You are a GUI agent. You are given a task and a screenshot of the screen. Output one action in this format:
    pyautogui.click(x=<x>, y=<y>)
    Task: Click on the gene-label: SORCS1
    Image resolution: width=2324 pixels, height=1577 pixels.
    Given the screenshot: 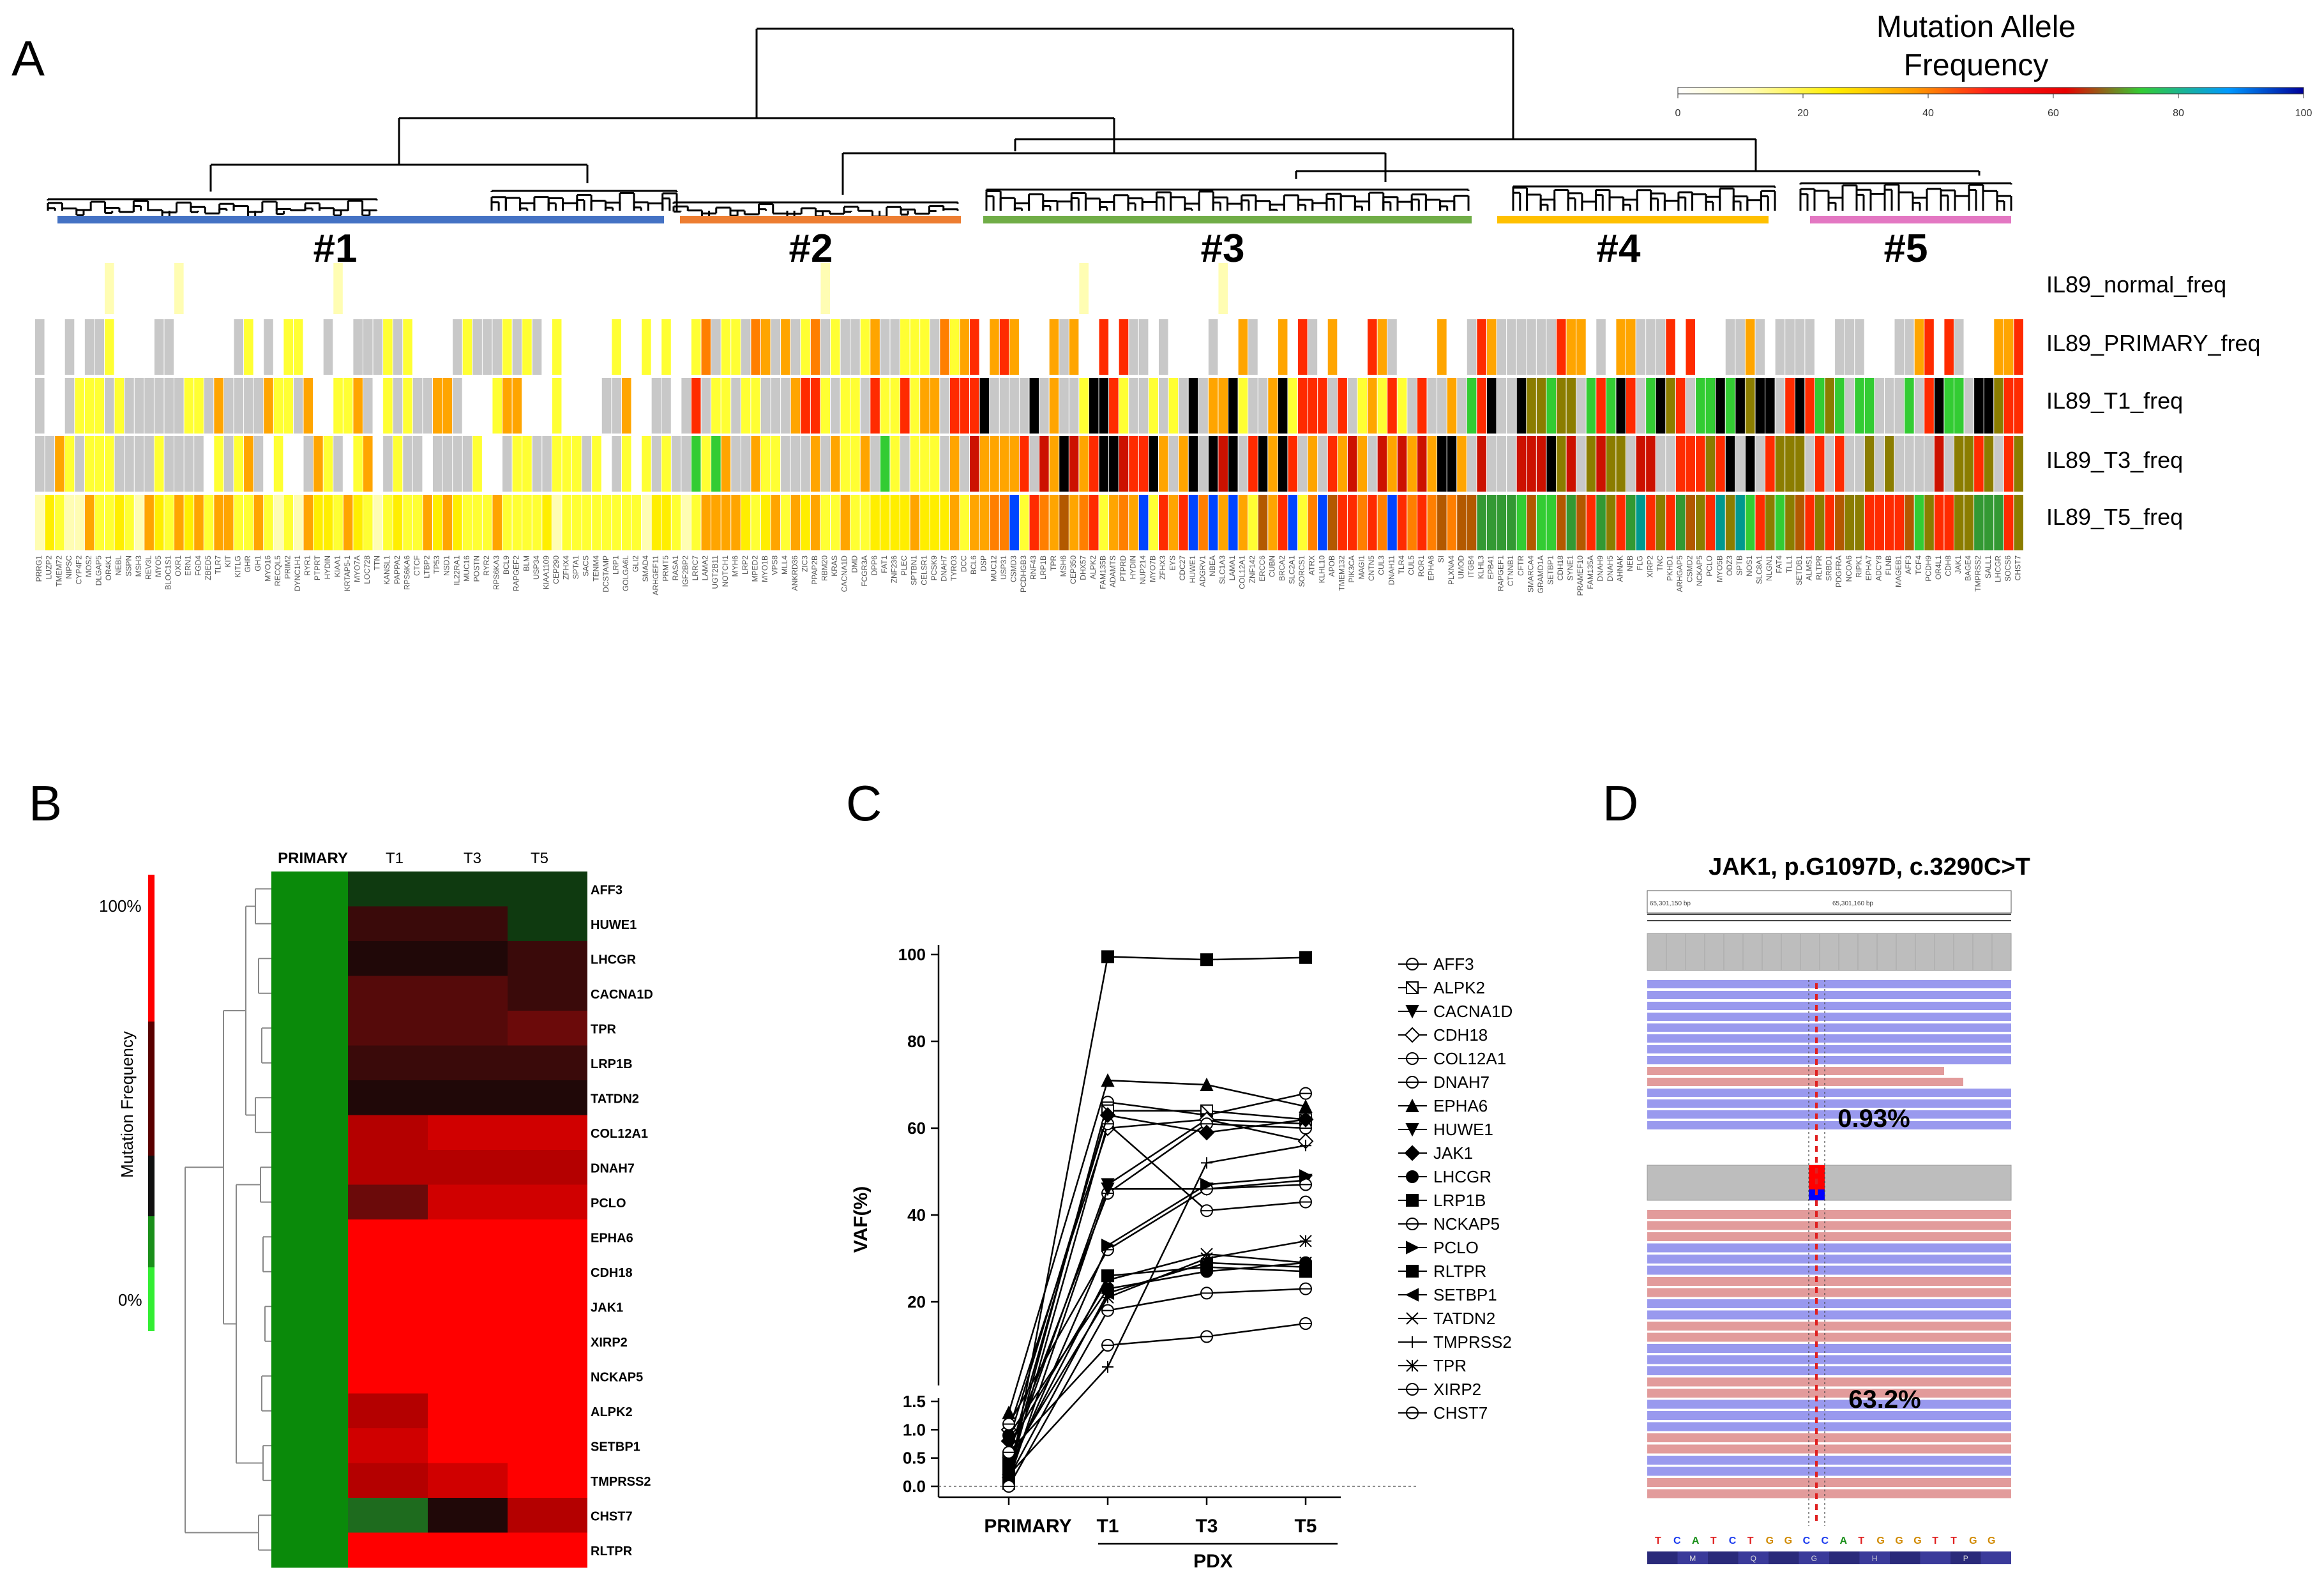 What is the action you would take?
    pyautogui.click(x=1301, y=571)
    